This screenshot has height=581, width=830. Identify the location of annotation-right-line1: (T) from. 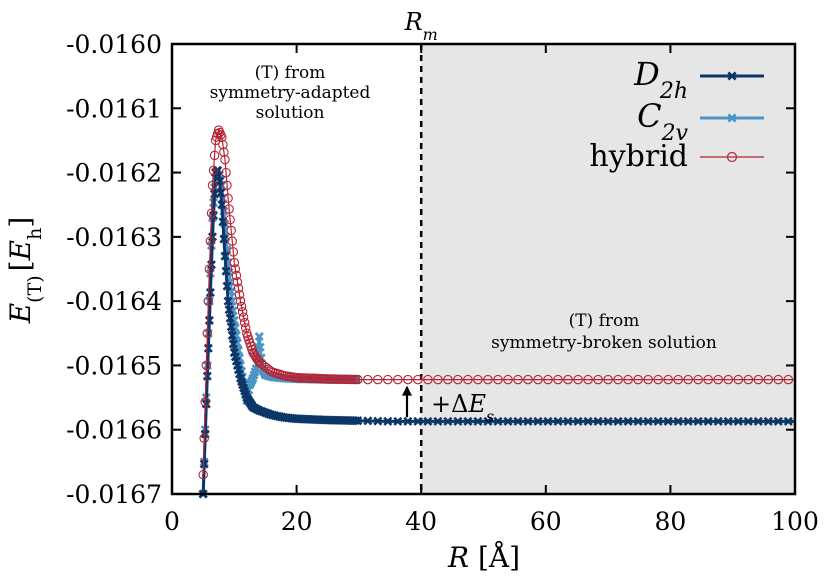
(604, 321).